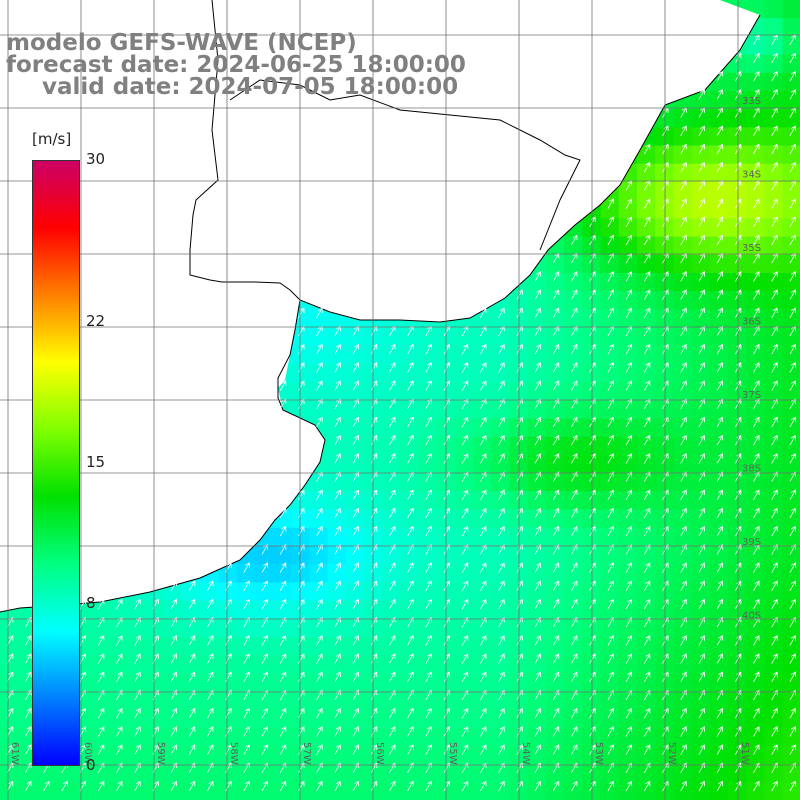 The height and width of the screenshot is (800, 800). What do you see at coordinates (751, 469) in the screenshot?
I see `latitude-label: 38S` at bounding box center [751, 469].